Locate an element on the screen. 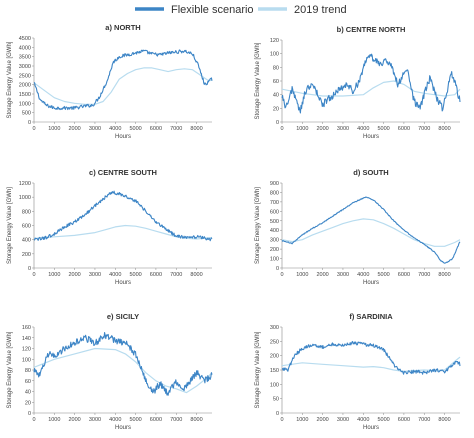 This screenshot has height=438, width=474. y-tick-label: 4500 is located at coordinates (25, 39).